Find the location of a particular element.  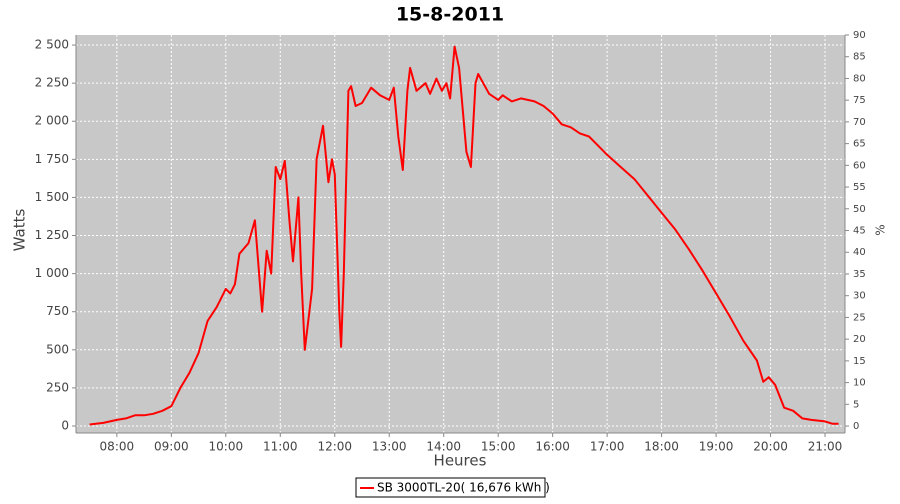

y2-tick-label: 0 is located at coordinates (856, 426).